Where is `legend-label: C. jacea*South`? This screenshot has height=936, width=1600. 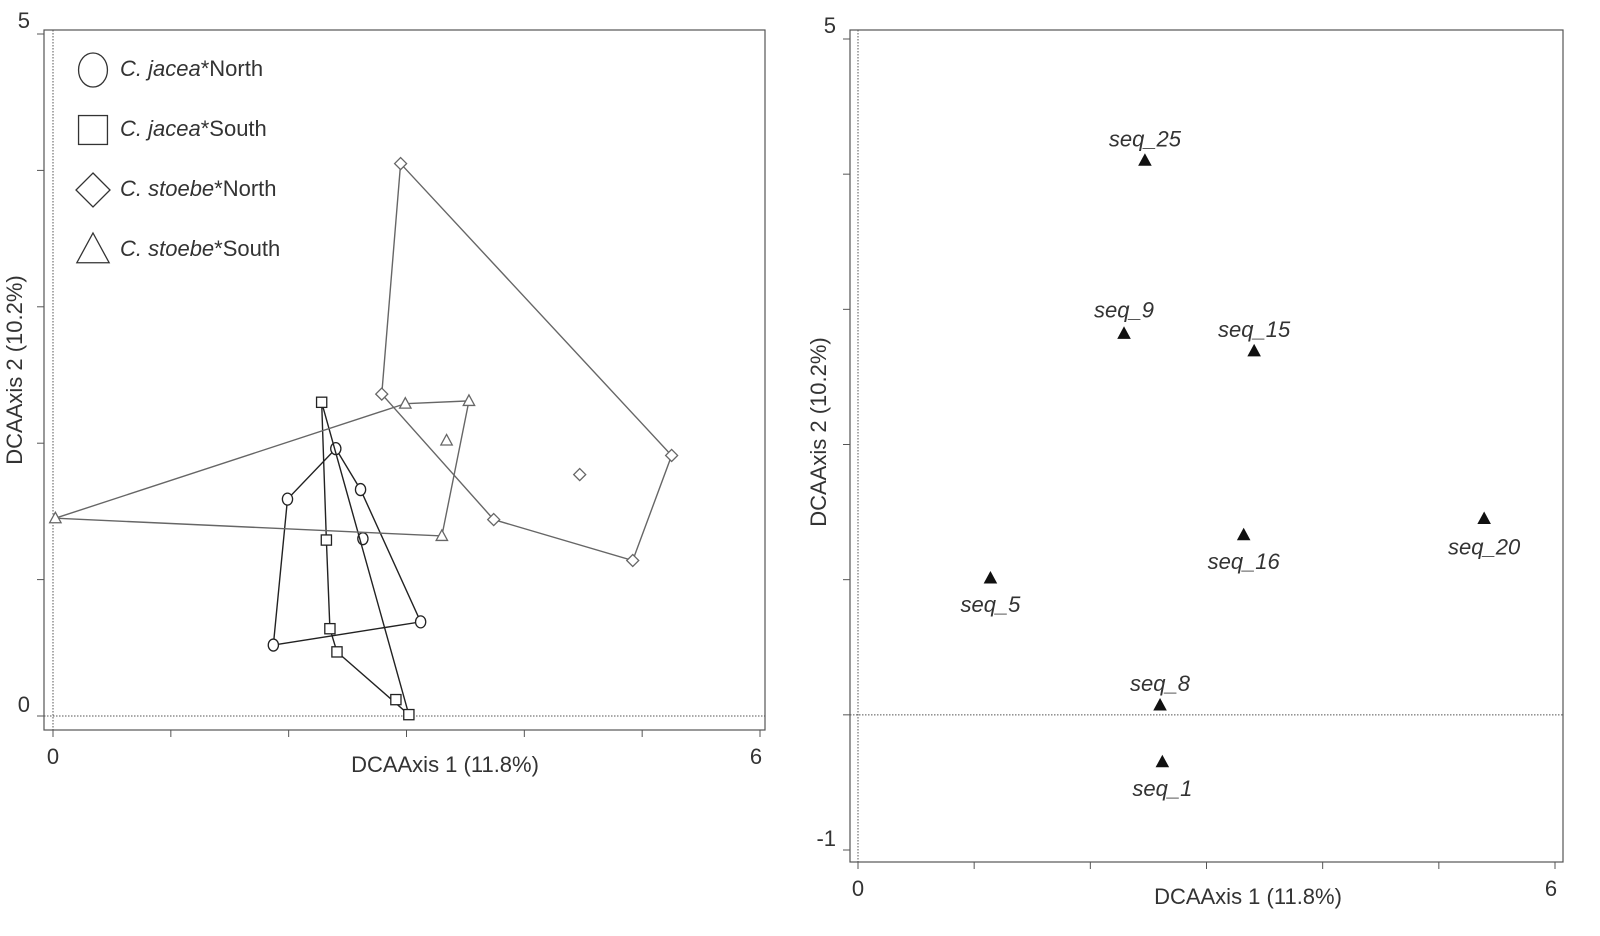 legend-label: C. jacea*South is located at coordinates (193, 128).